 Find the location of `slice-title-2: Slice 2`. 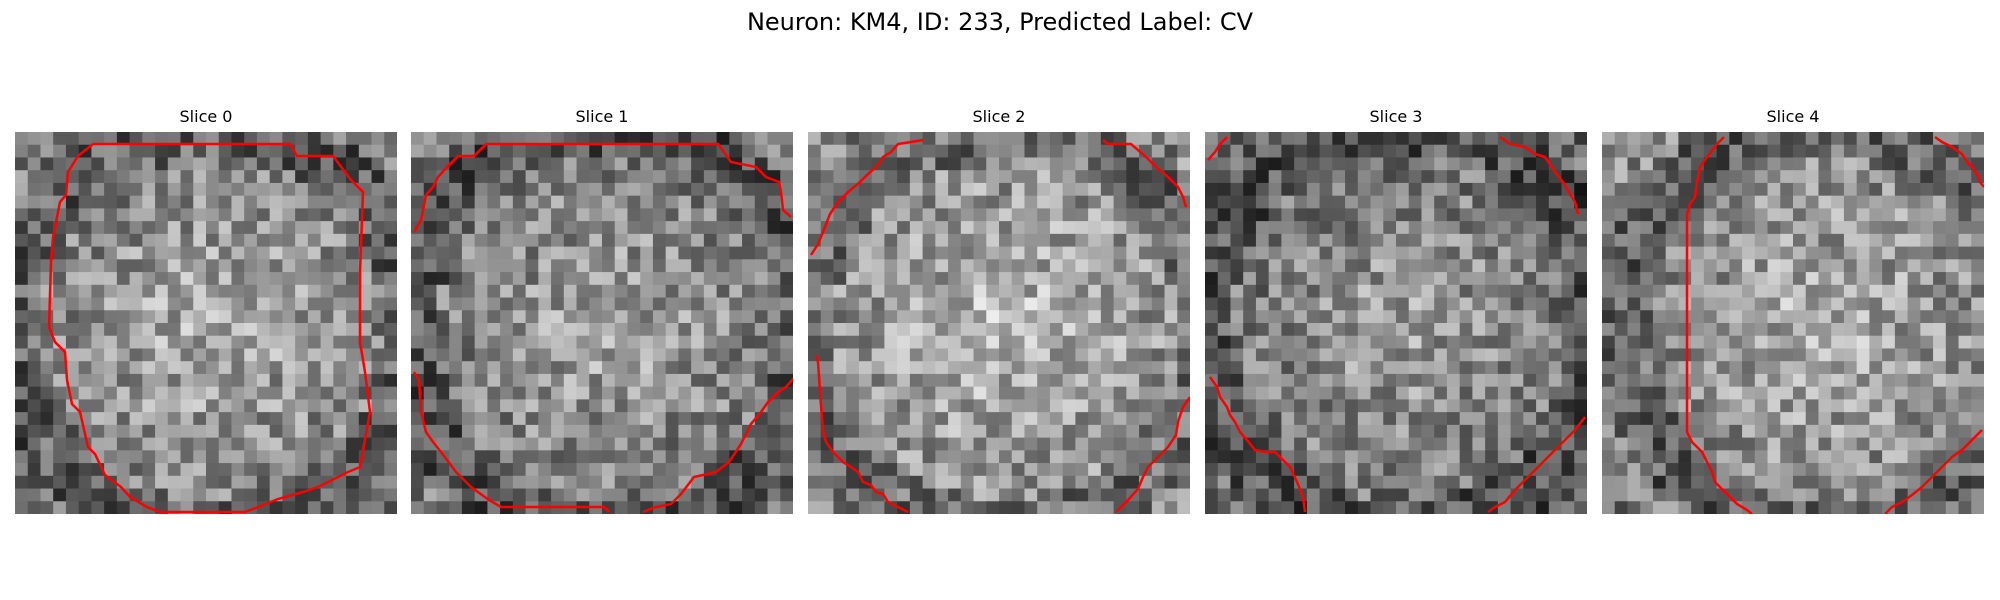

slice-title-2: Slice 2 is located at coordinates (999, 116).